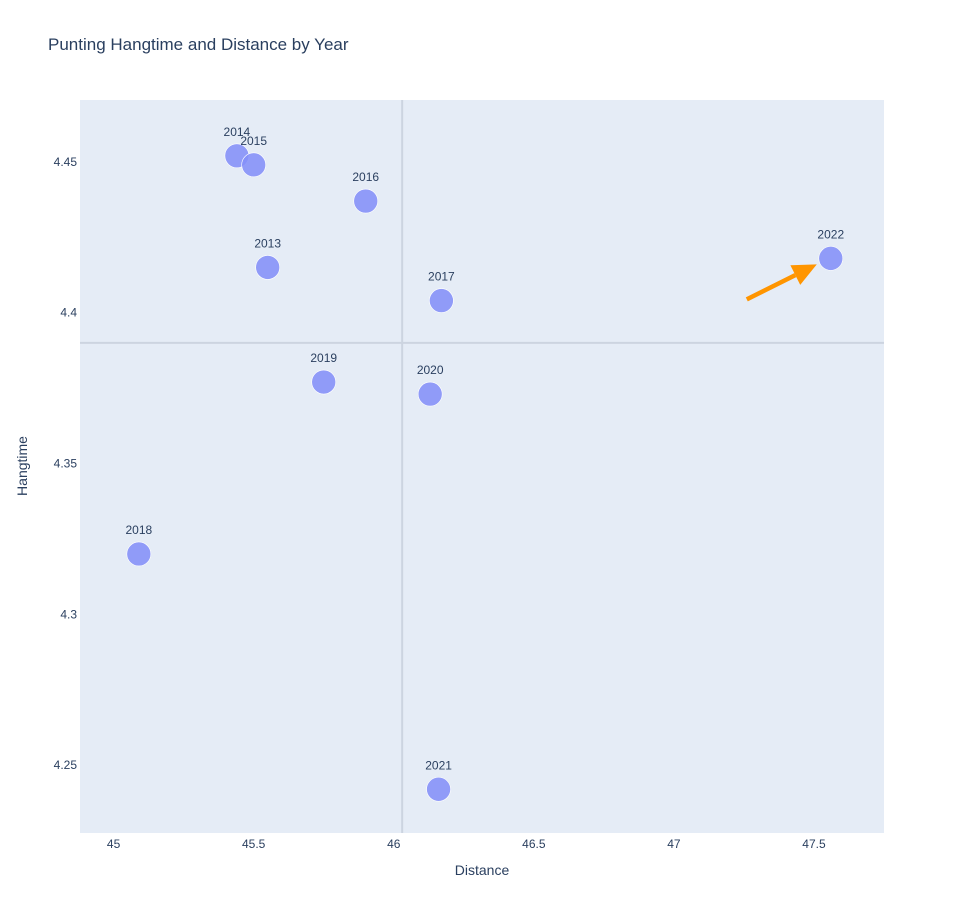 The height and width of the screenshot is (919, 964). What do you see at coordinates (803, 274) in the screenshot?
I see `arrow-head` at bounding box center [803, 274].